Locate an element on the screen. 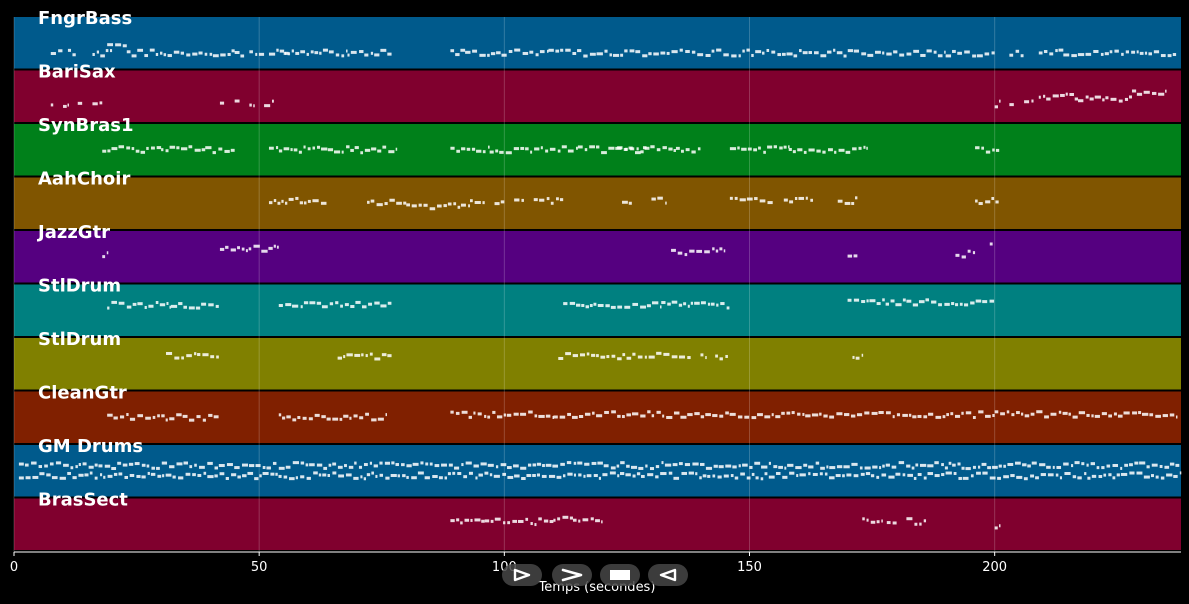 The width and height of the screenshot is (1189, 604). fast-forward-button is located at coordinates (572, 575).